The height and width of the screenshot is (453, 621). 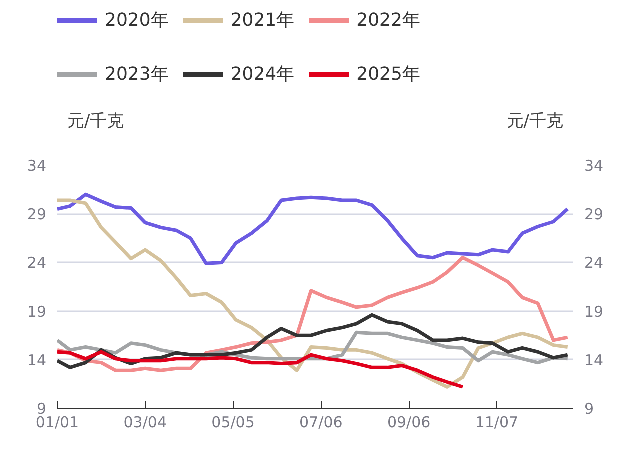 What do you see at coordinates (146, 423) in the screenshot?
I see `x-tick-label: 03/04` at bounding box center [146, 423].